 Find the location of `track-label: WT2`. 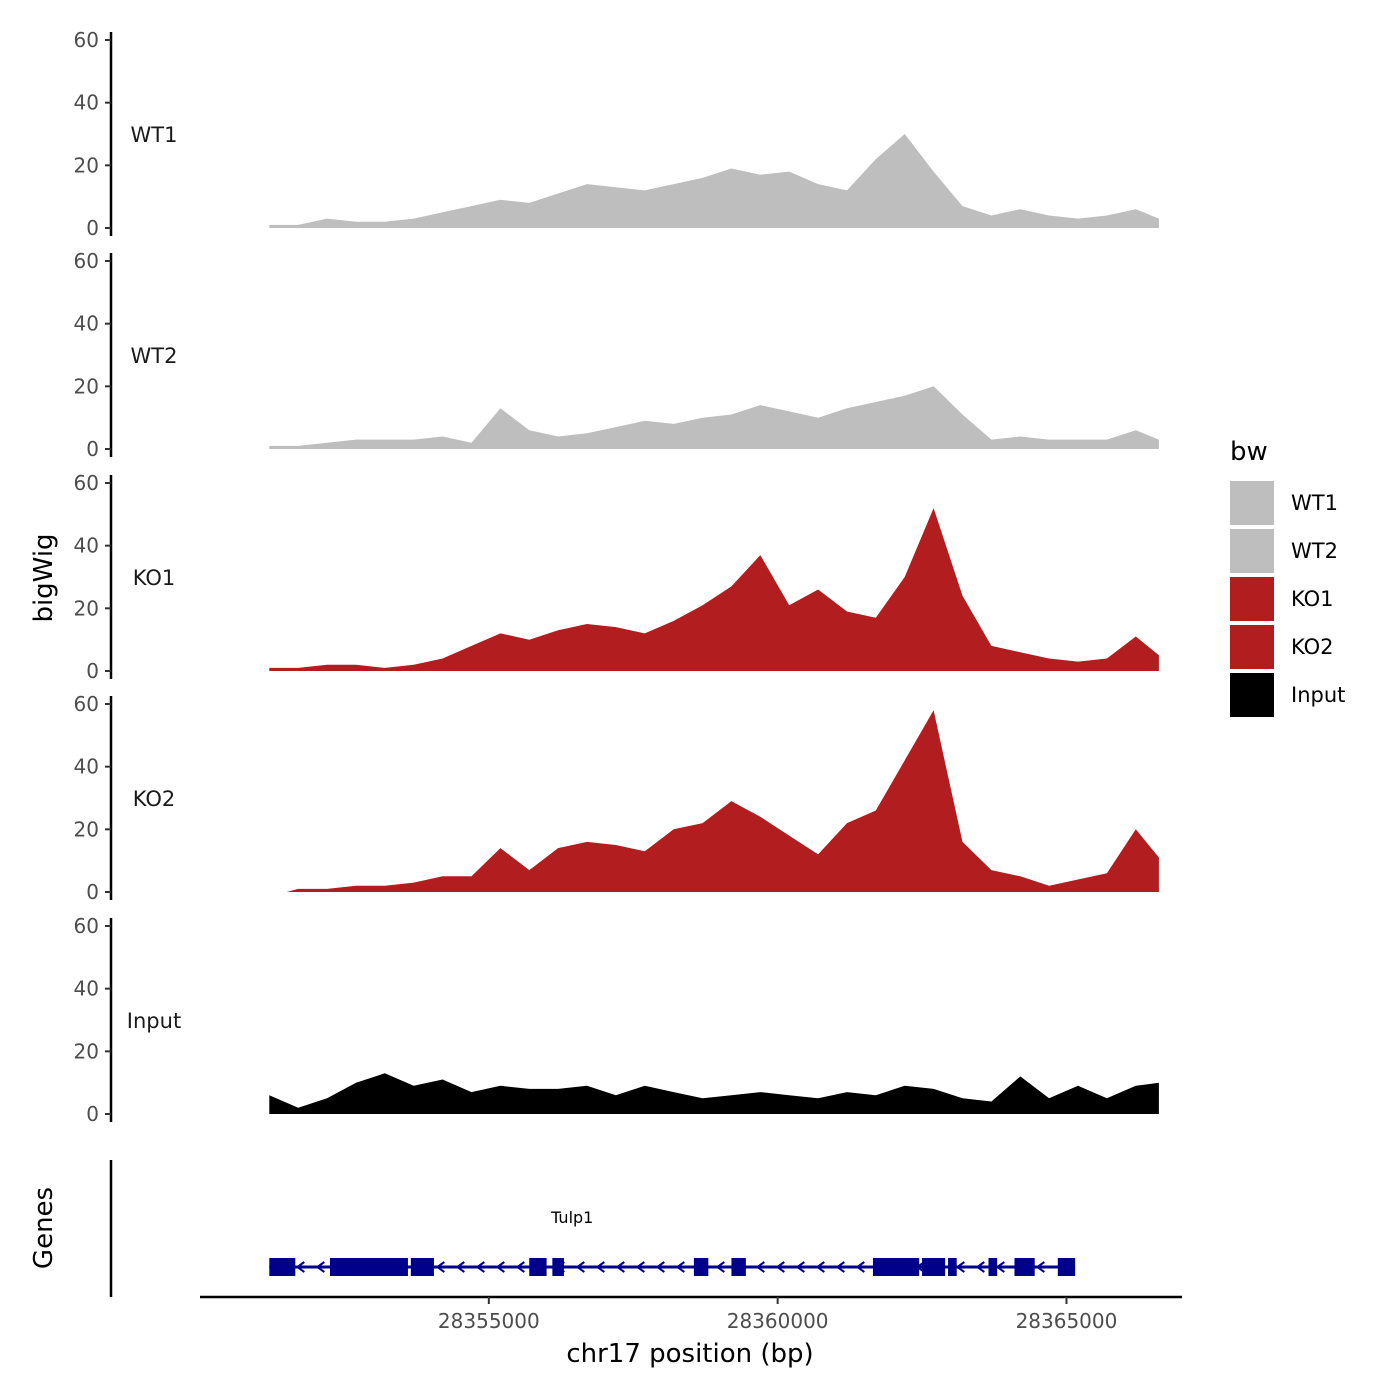

track-label: WT2 is located at coordinates (154, 356).